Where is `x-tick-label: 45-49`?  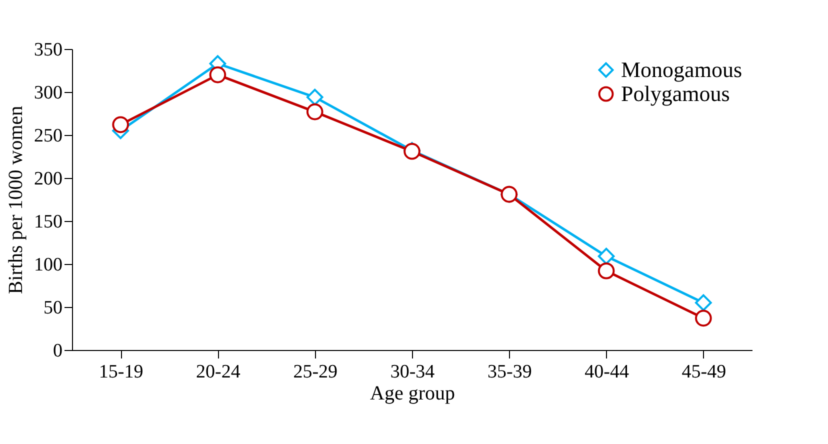
x-tick-label: 45-49 is located at coordinates (704, 372).